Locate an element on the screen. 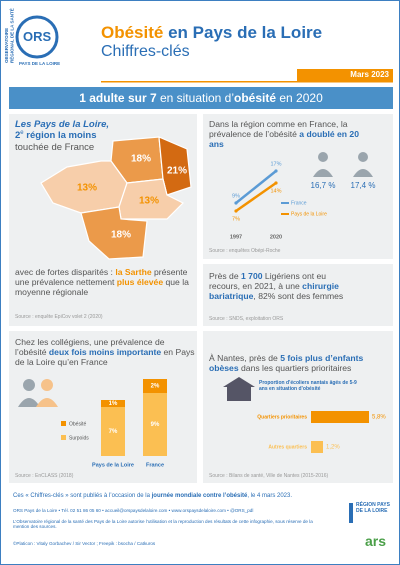  value-label: 2% is located at coordinates (155, 387).